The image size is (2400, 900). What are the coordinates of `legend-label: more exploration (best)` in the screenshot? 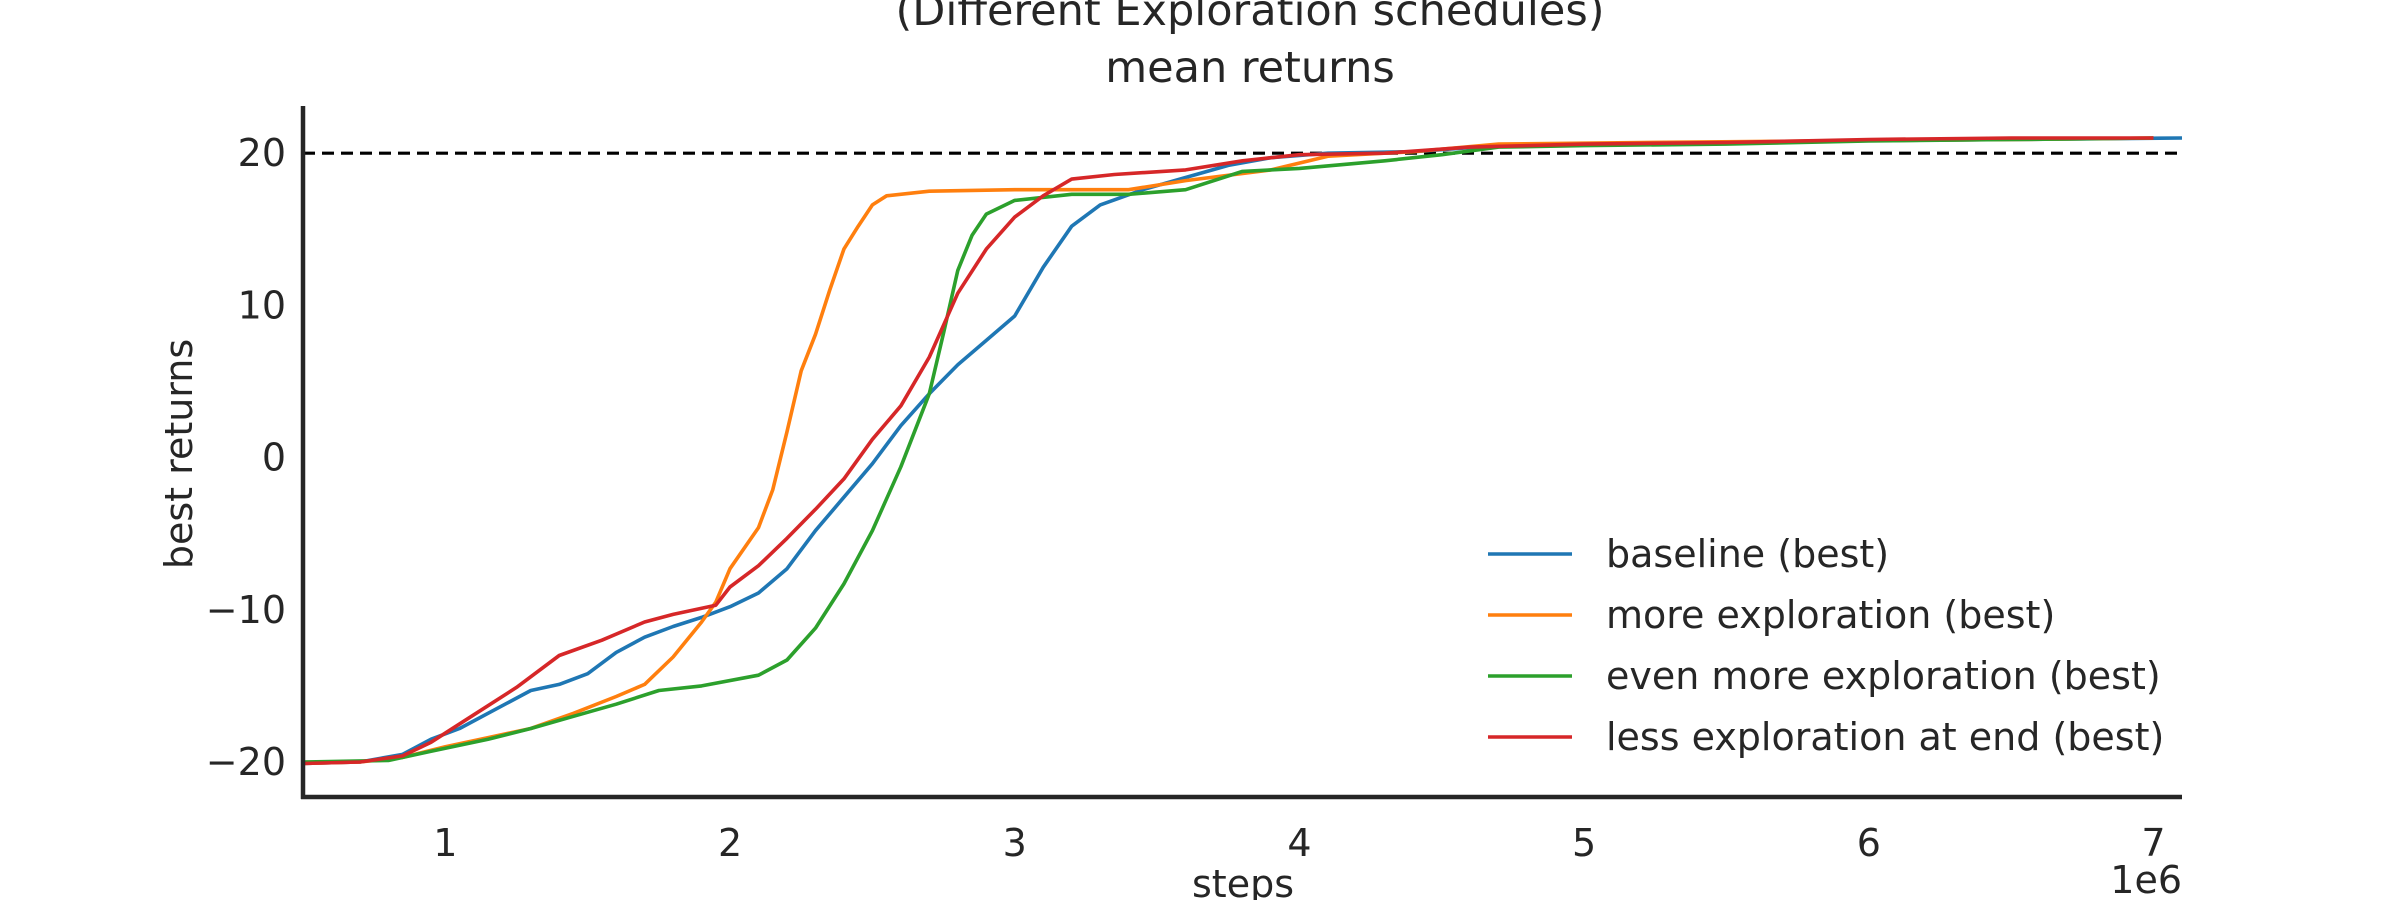 It's located at (1830, 615).